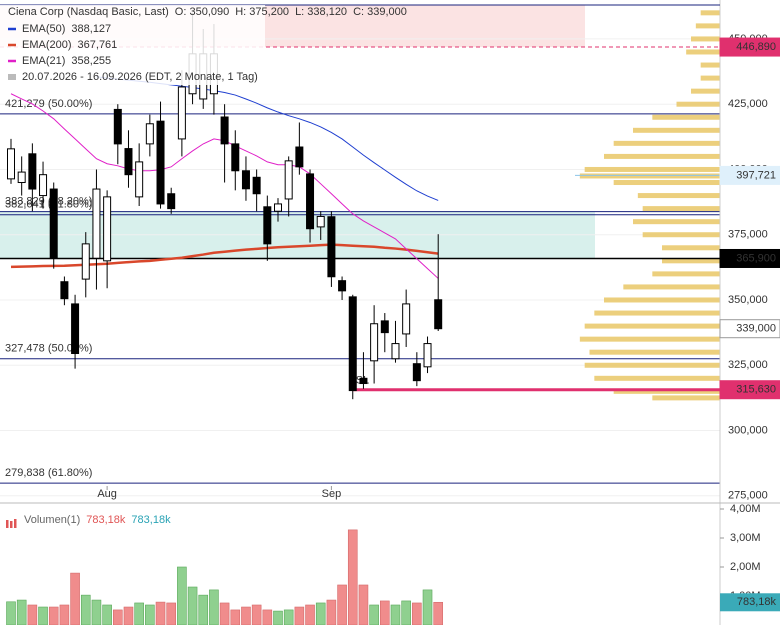 Image resolution: width=780 pixels, height=625 pixels. Describe the element at coordinates (748, 300) in the screenshot. I see `y-tick-label: 350,000` at that location.